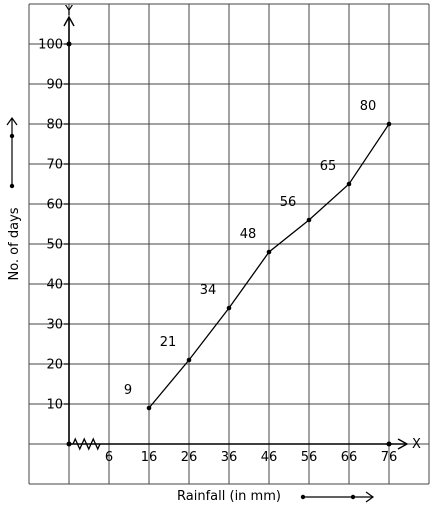  What do you see at coordinates (54, 125) in the screenshot?
I see `y-tick-label: 80` at bounding box center [54, 125].